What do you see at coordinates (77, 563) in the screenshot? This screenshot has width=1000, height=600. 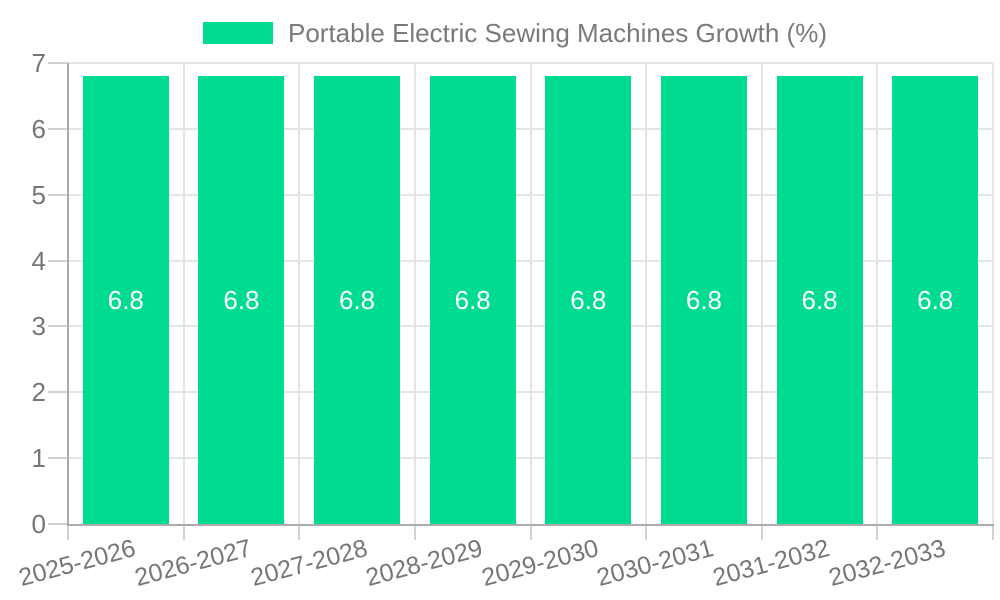 I see `x-axis-label: 2025-2026` at bounding box center [77, 563].